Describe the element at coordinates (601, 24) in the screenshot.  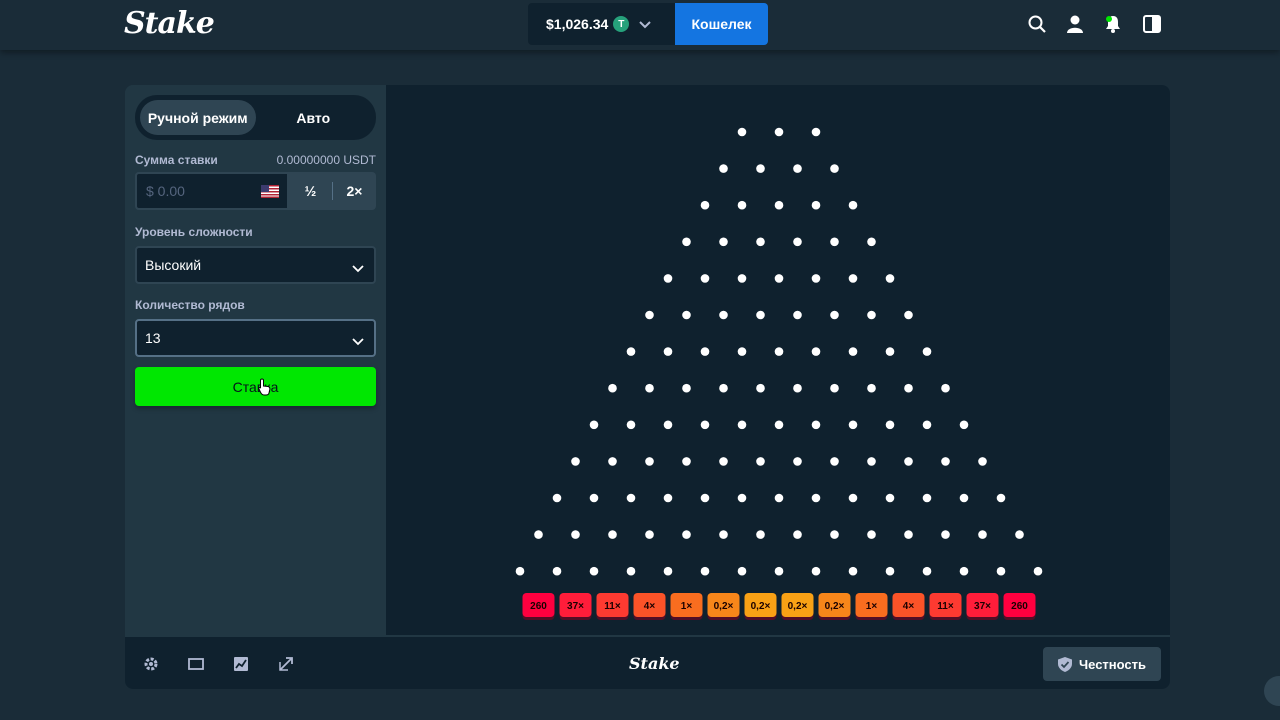
I see `balance-dropdown: $1,026.34 T` at that location.